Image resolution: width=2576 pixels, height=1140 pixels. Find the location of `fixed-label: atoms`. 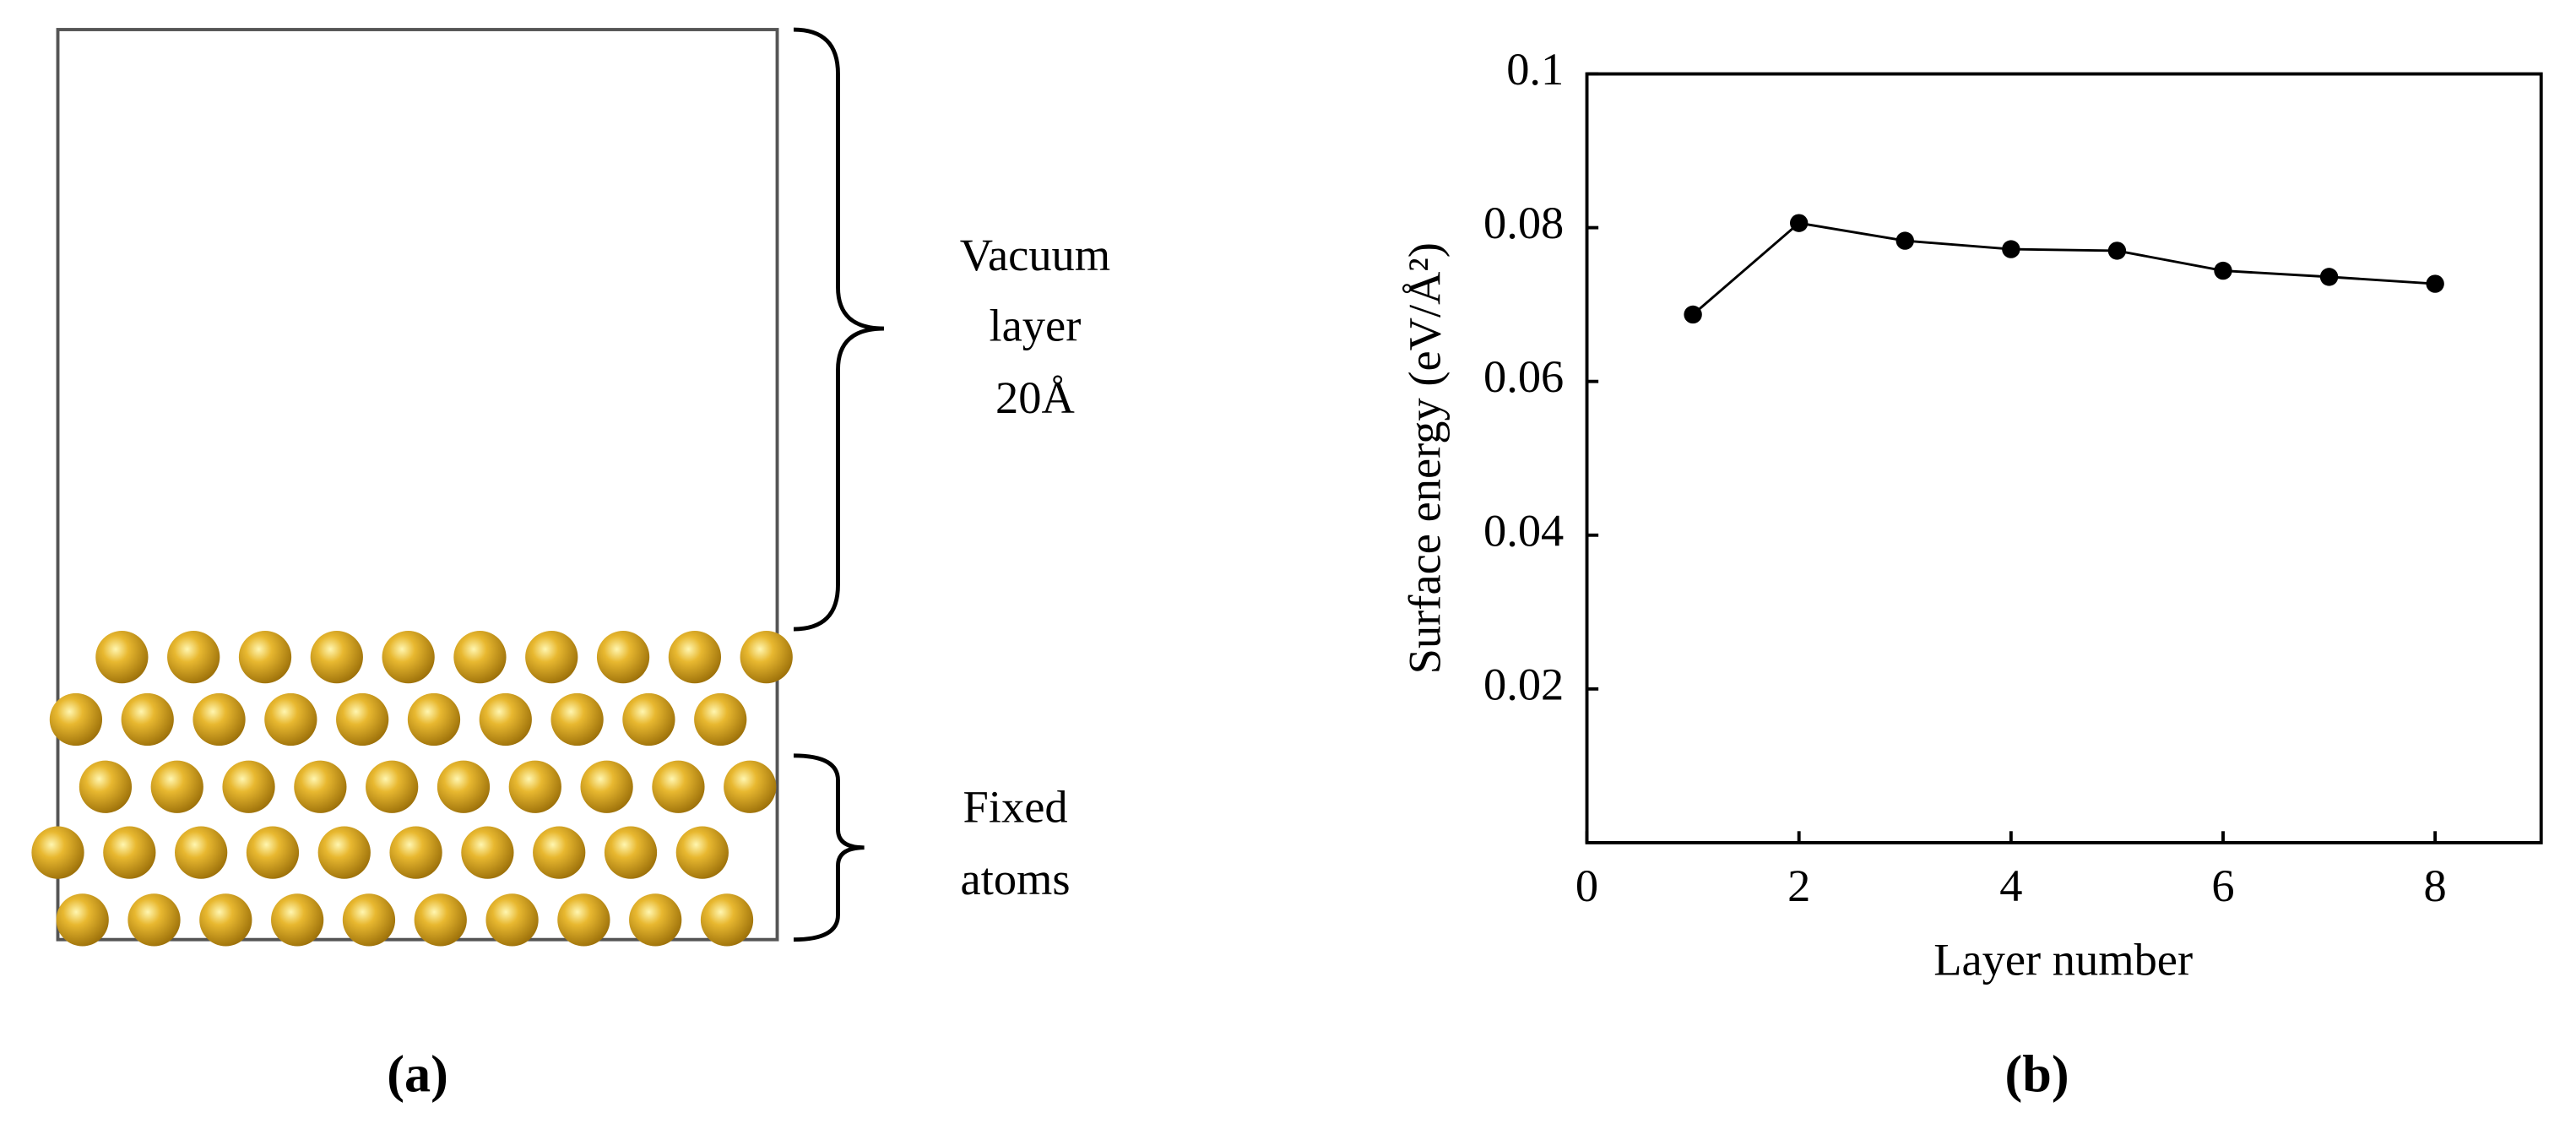

fixed-label: atoms is located at coordinates (1016, 878).